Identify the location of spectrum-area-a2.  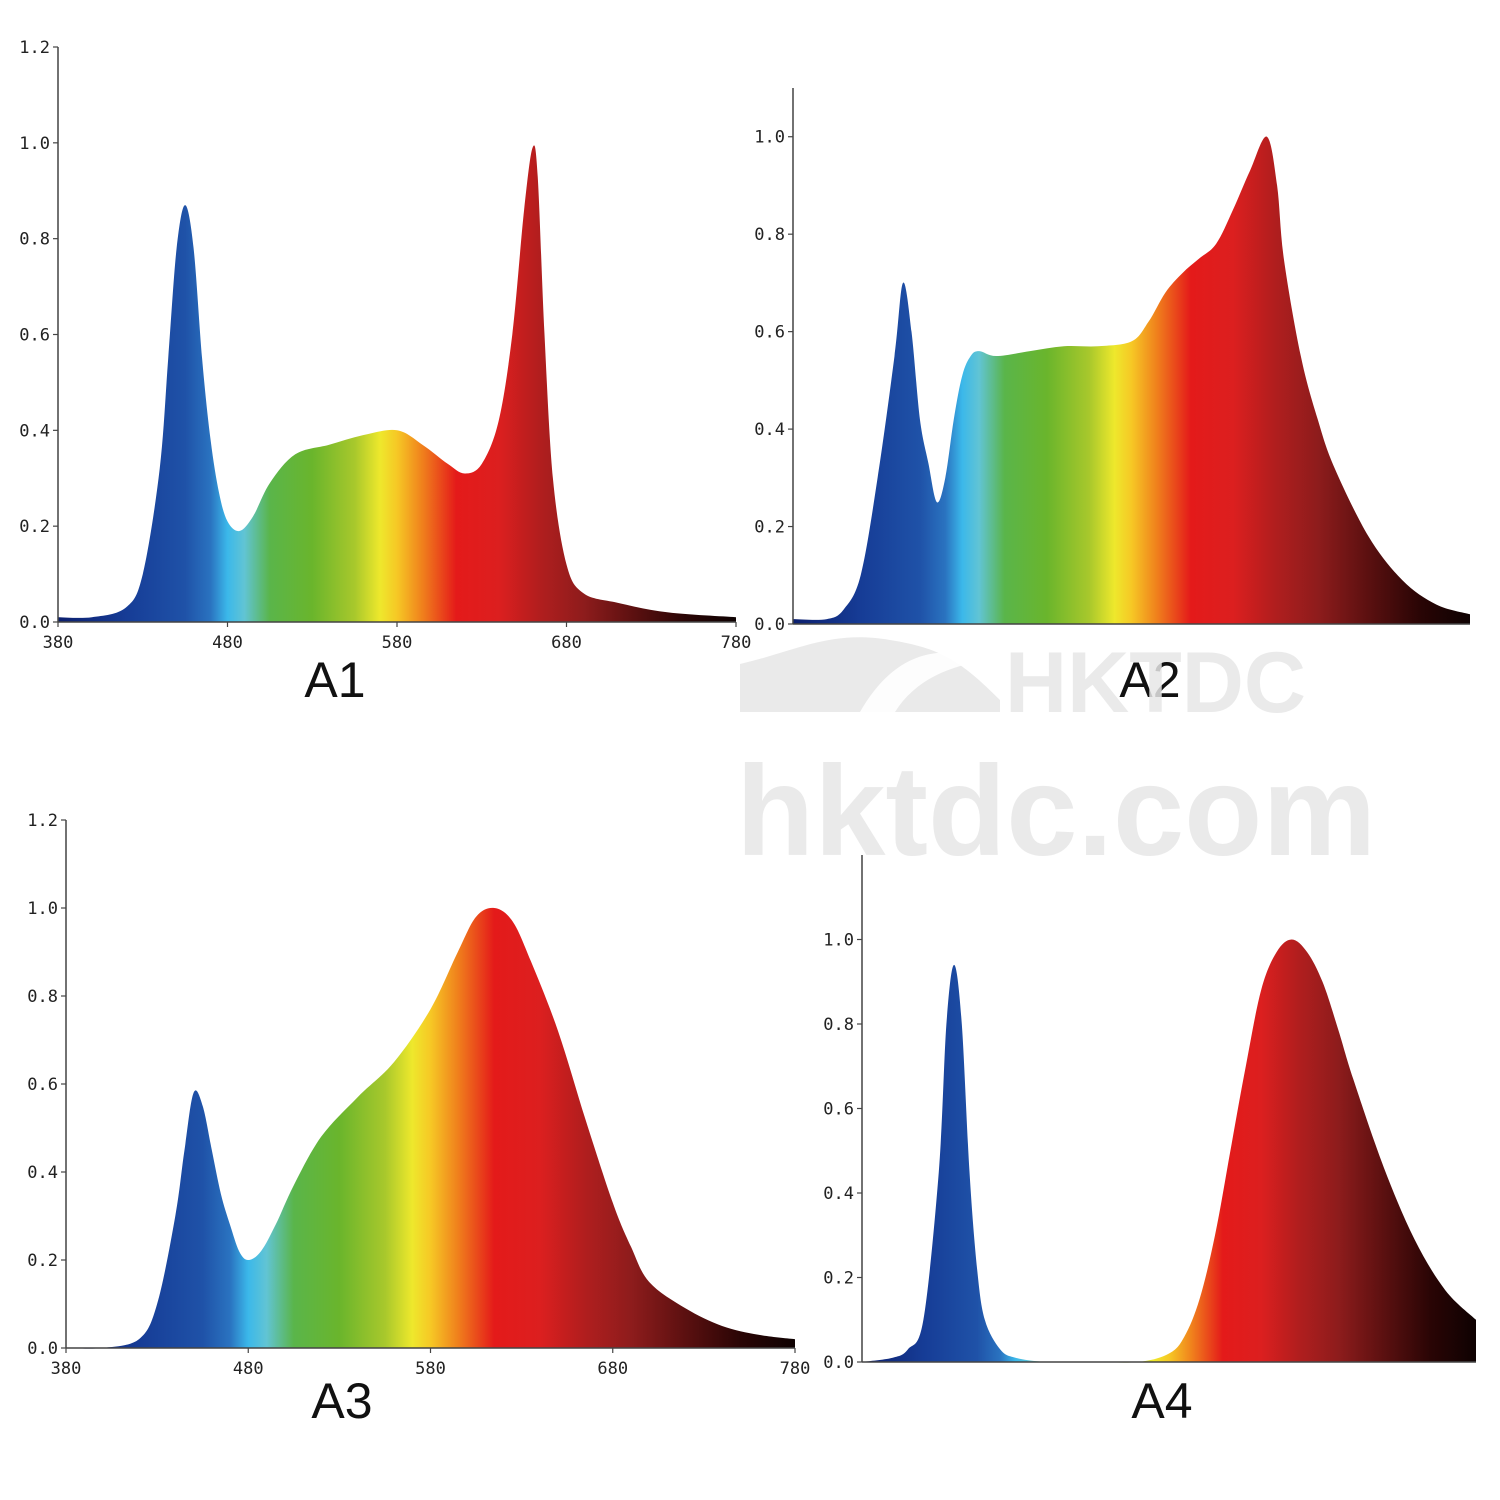
(1131, 380).